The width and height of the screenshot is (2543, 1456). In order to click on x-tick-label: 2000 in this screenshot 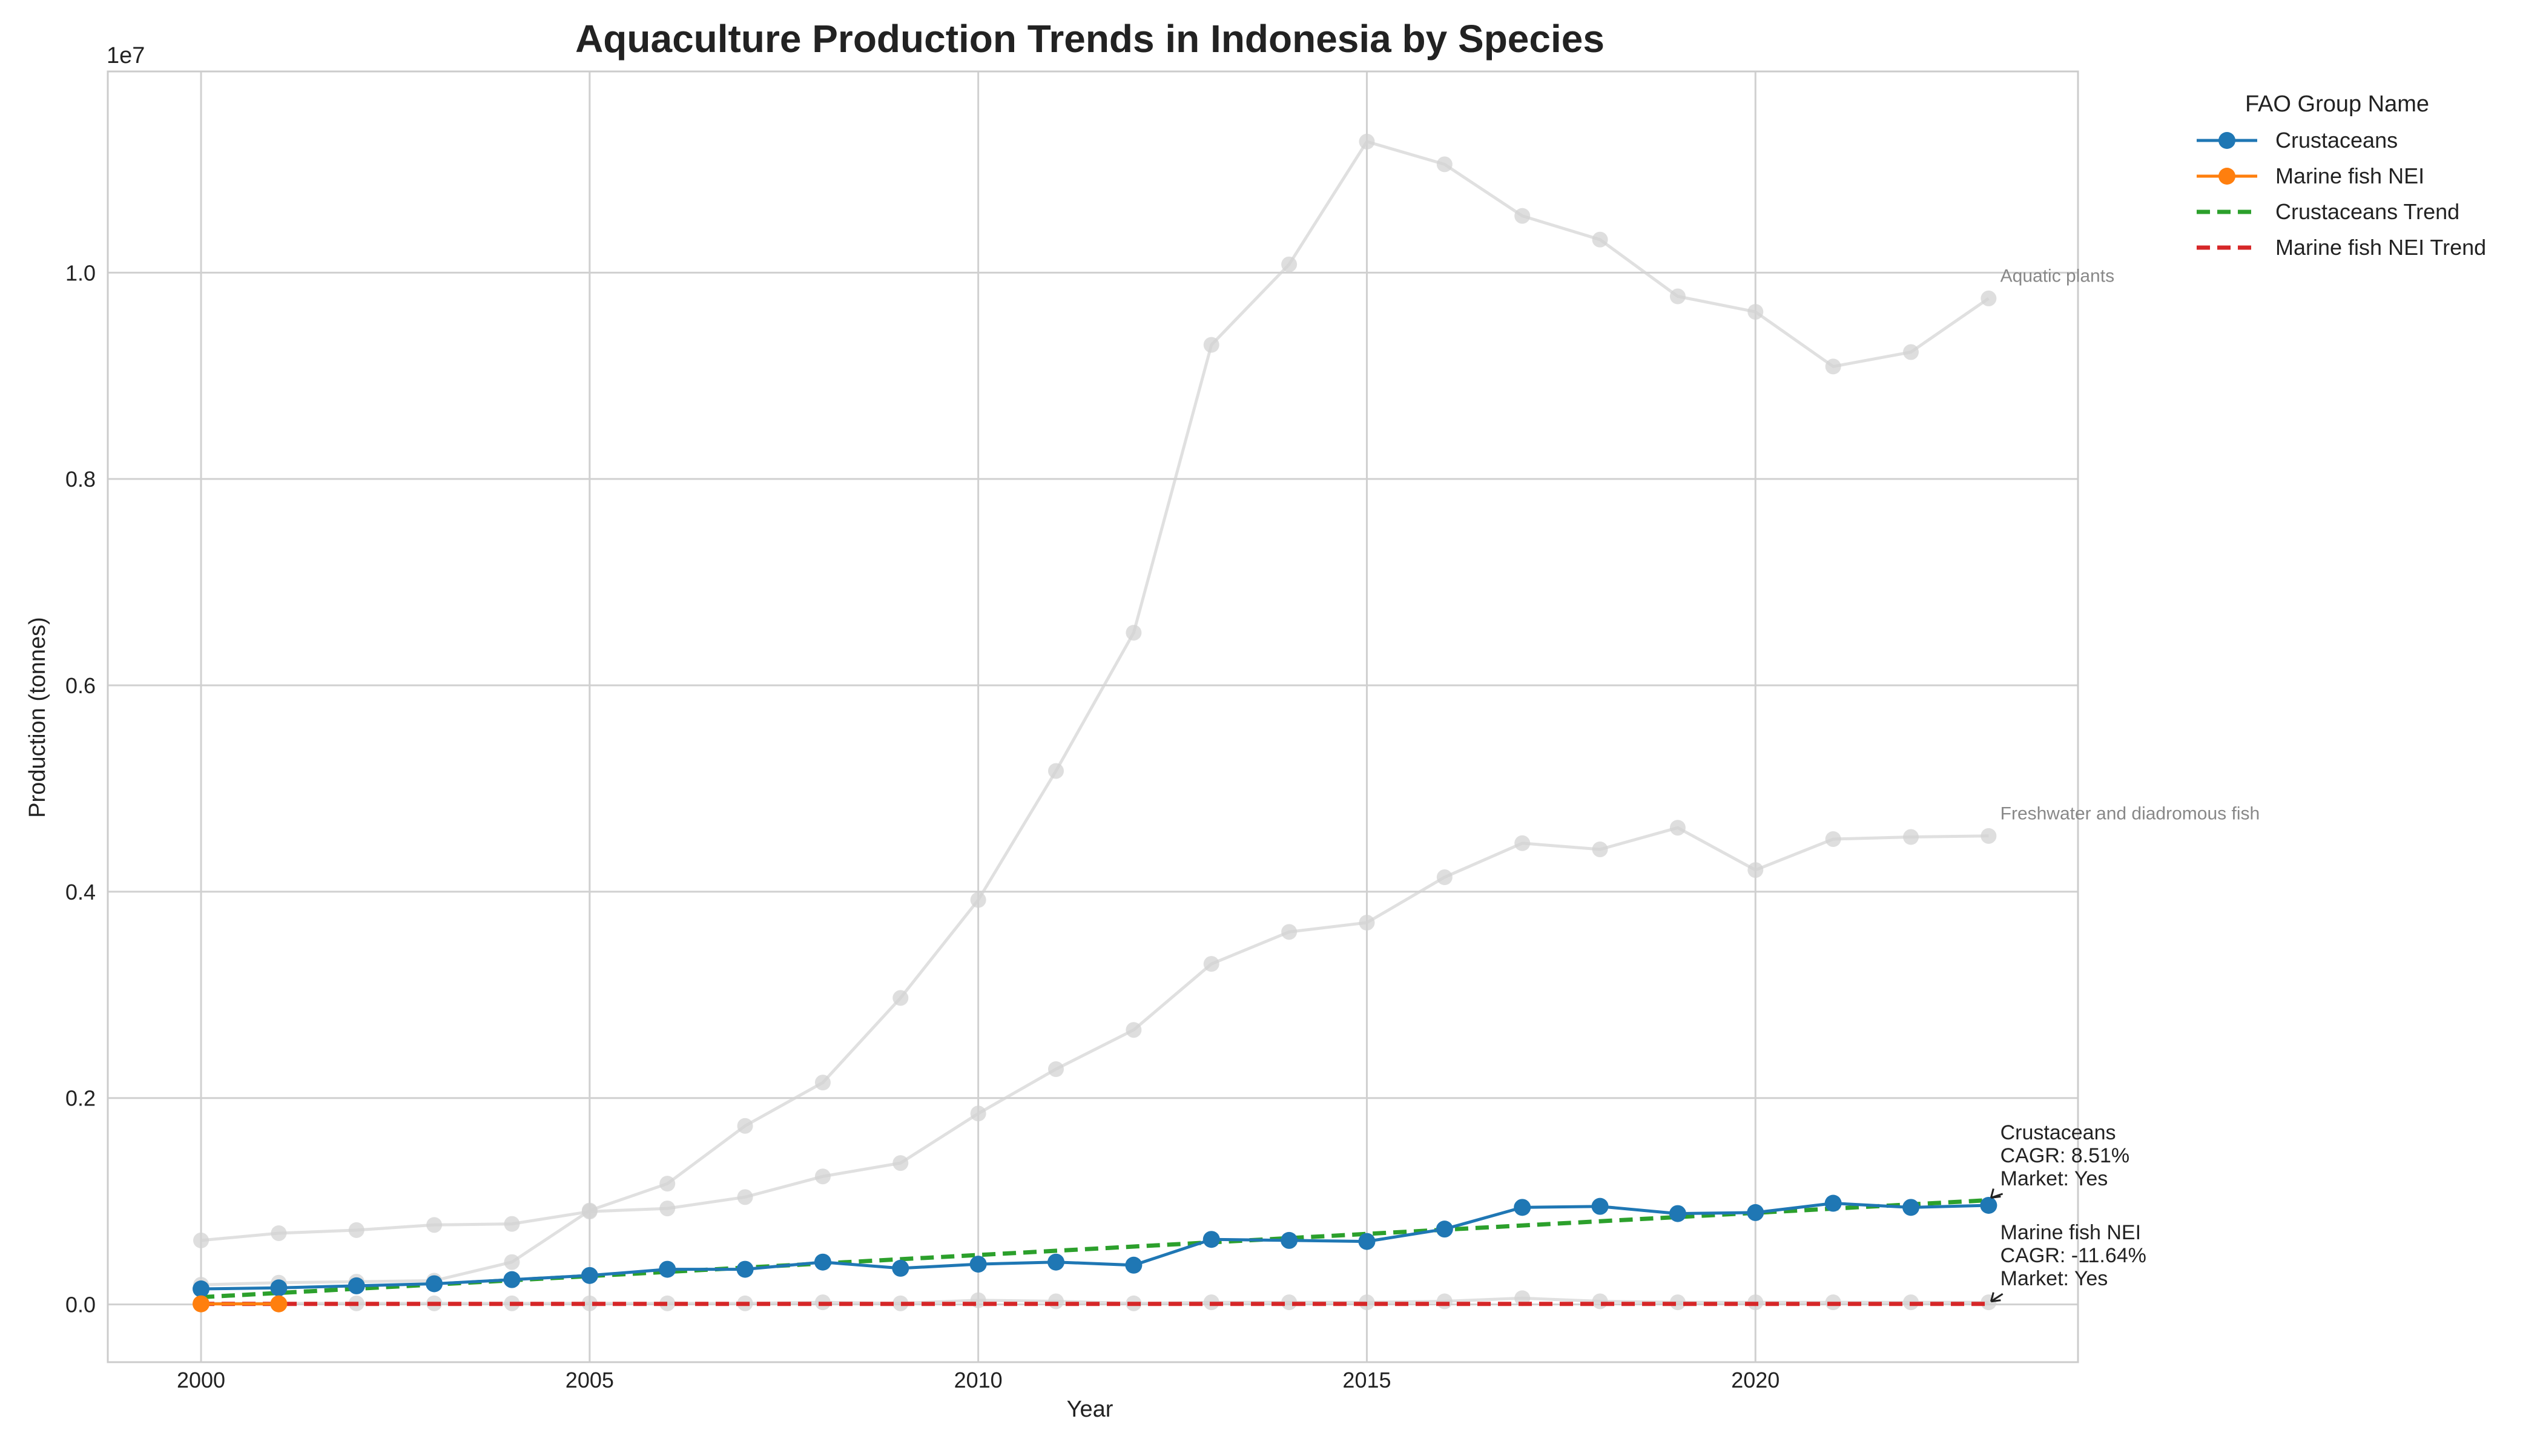, I will do `click(201, 1380)`.